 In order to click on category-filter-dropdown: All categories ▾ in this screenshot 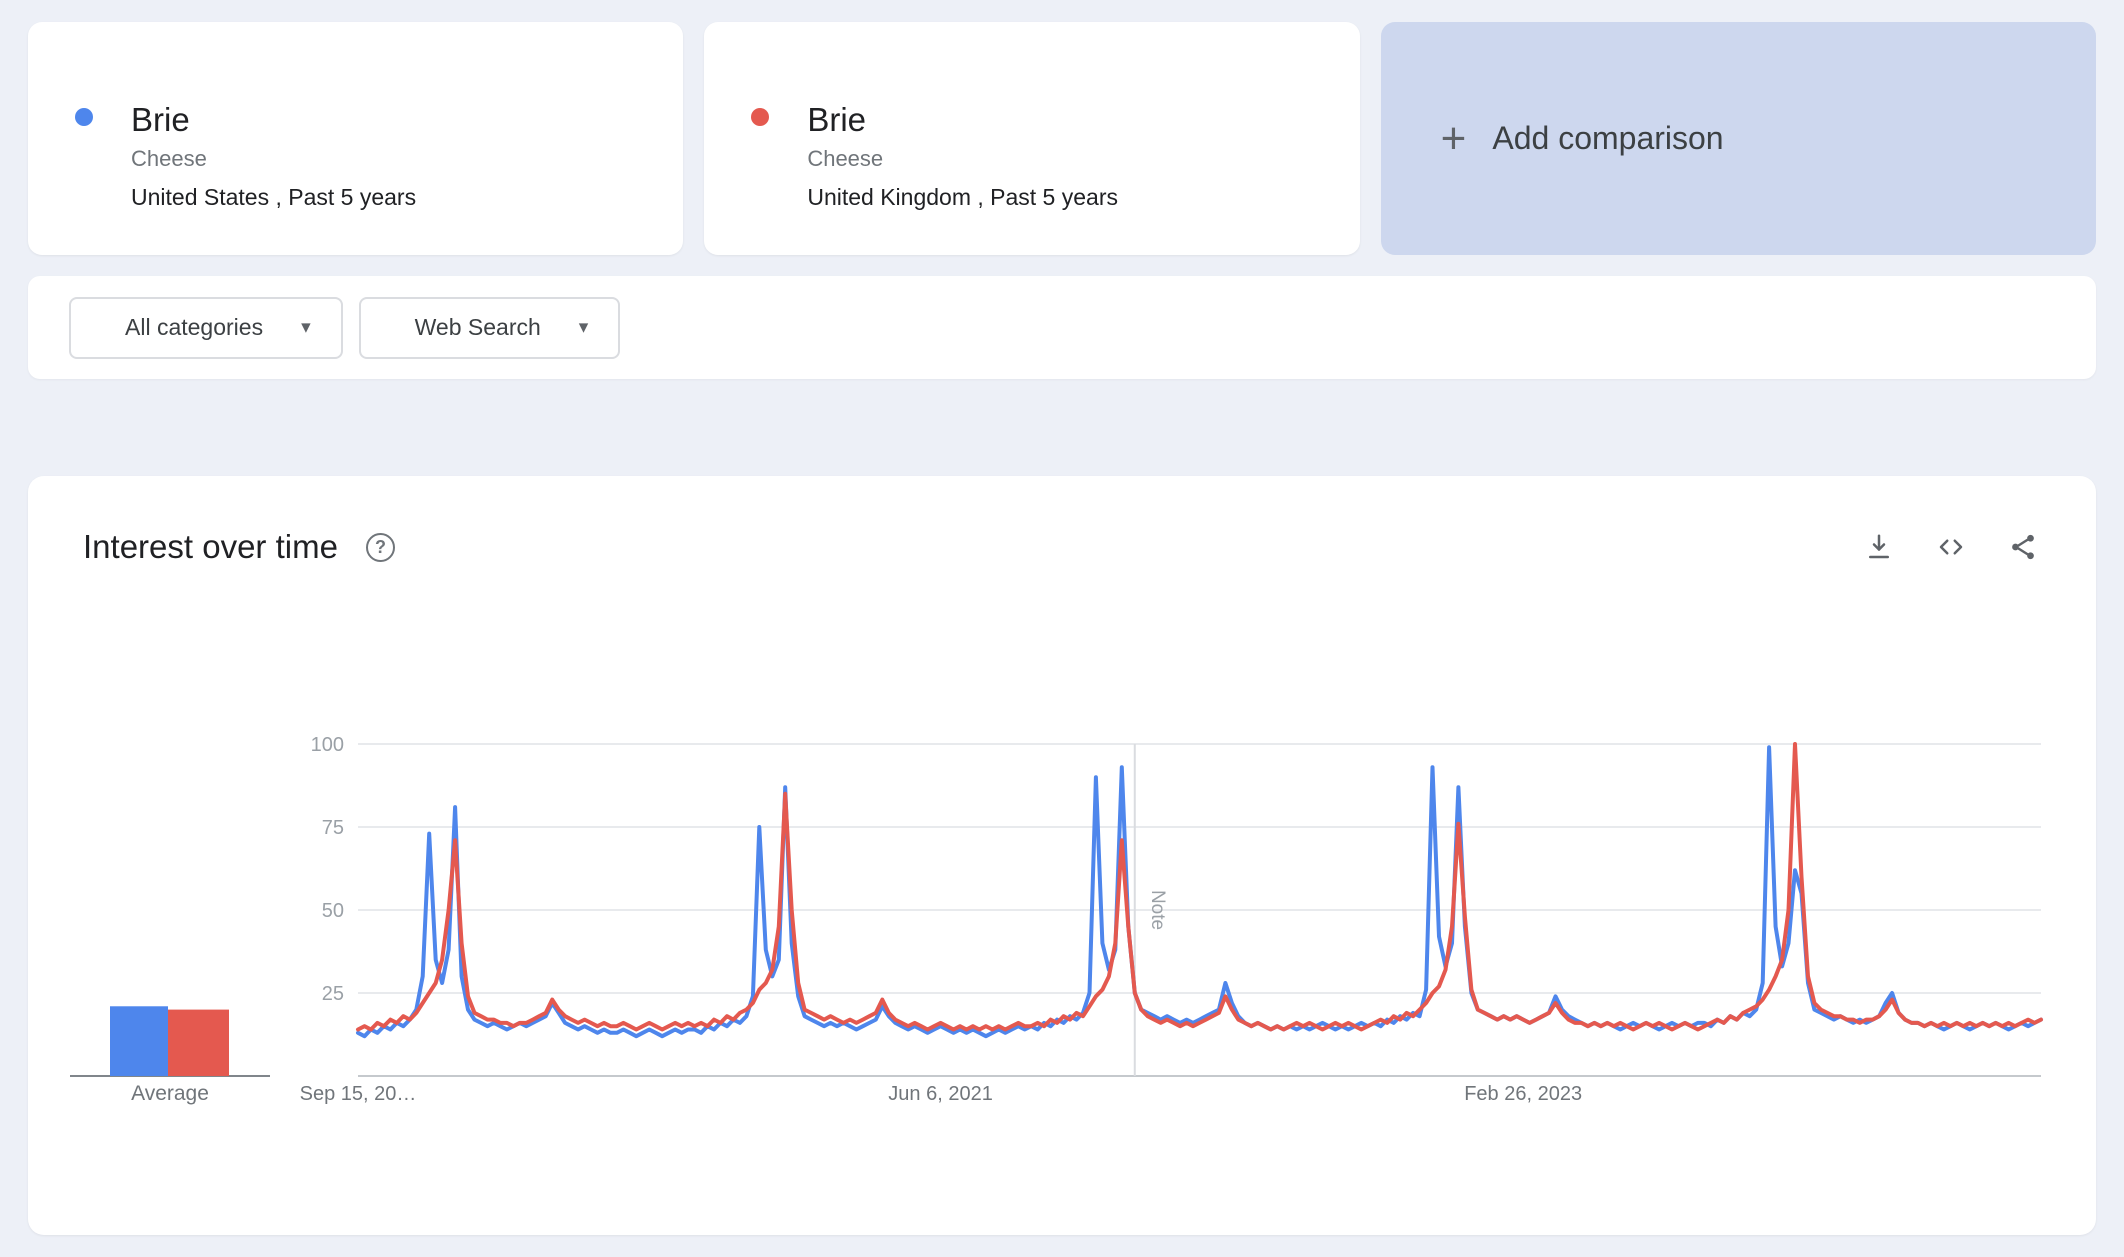, I will do `click(206, 327)`.